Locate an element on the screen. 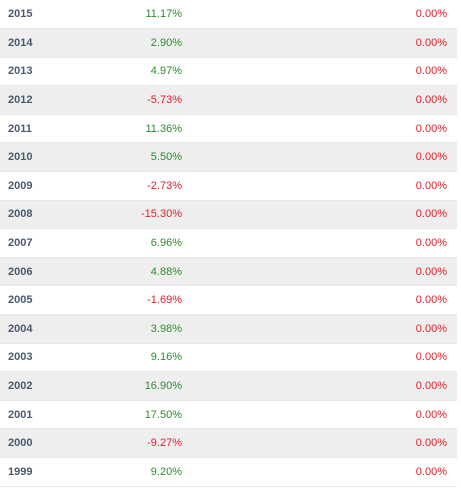 Image resolution: width=461 pixels, height=488 pixels. return-cell: 3.98% is located at coordinates (150, 329).